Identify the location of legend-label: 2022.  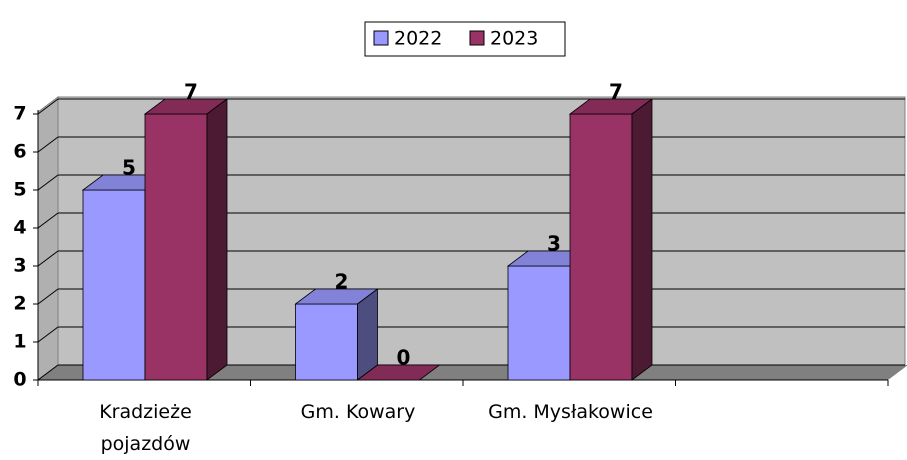
(418, 39).